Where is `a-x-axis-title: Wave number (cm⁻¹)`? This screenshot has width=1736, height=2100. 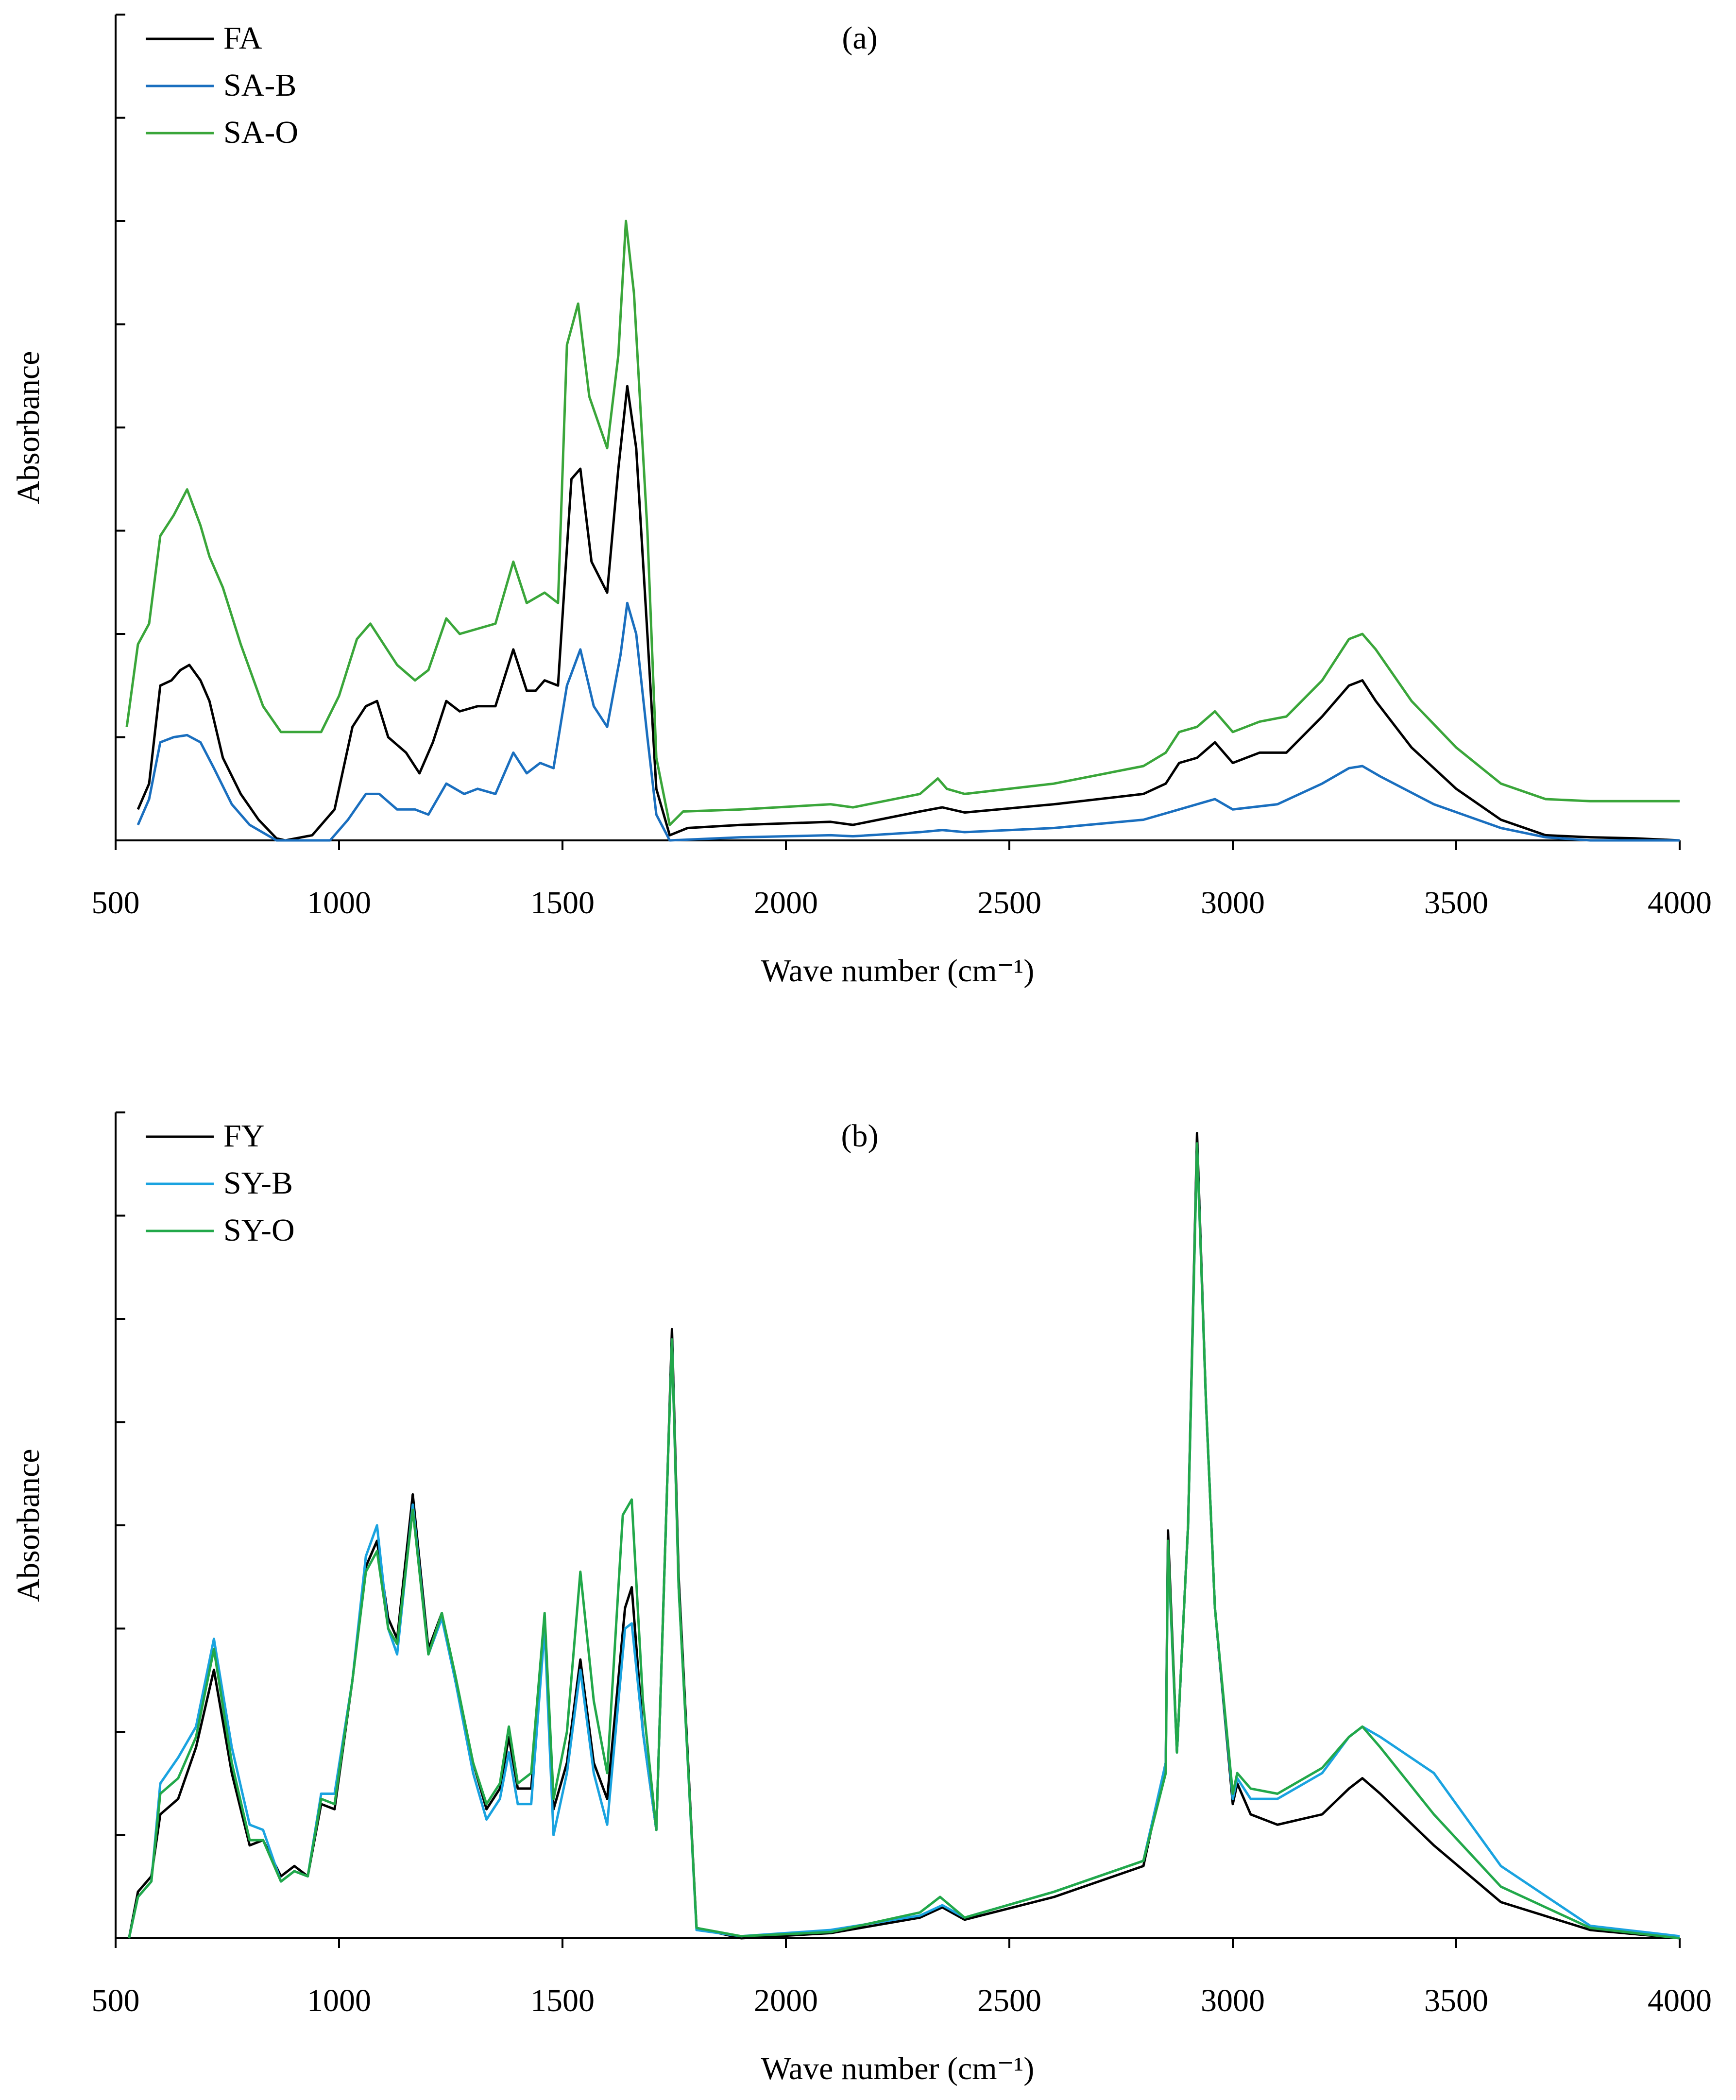
a-x-axis-title: Wave number (cm⁻¹) is located at coordinates (897, 971).